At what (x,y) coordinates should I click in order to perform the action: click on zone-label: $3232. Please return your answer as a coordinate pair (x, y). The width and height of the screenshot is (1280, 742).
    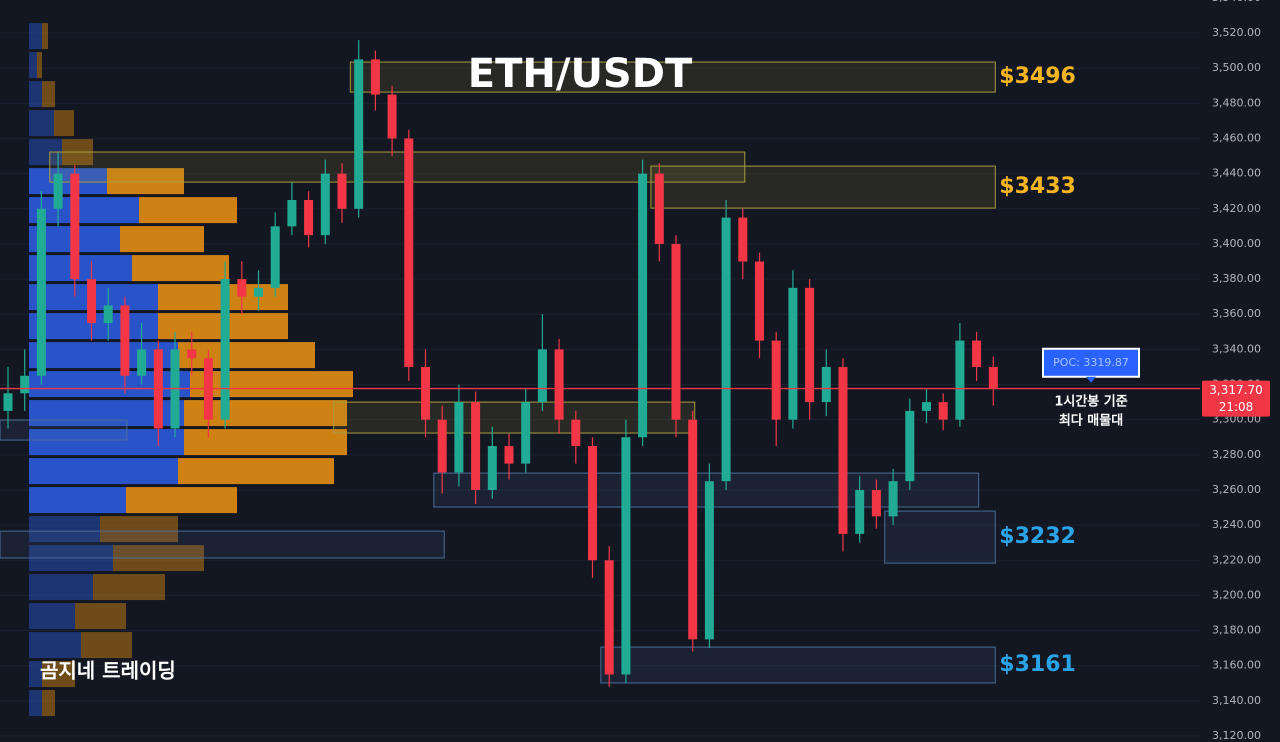
    Looking at the image, I should click on (1037, 536).